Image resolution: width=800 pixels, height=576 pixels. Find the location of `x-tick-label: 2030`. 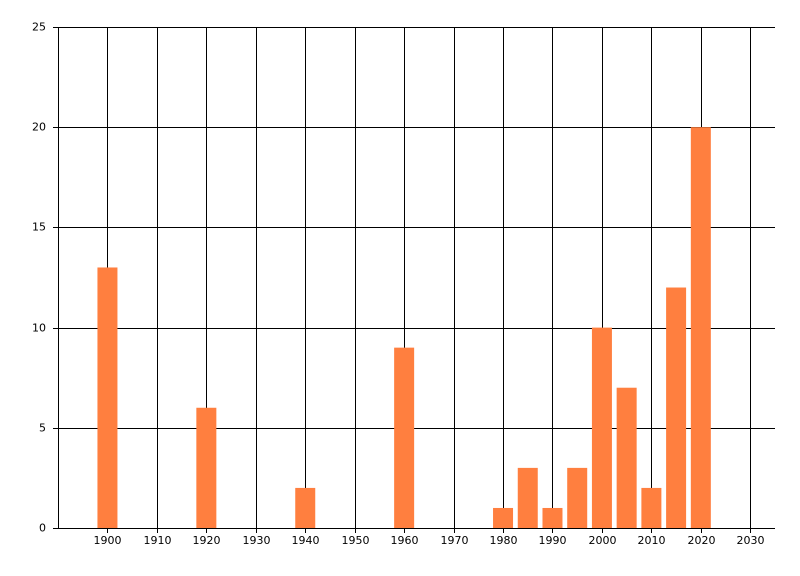

x-tick-label: 2030 is located at coordinates (751, 540).